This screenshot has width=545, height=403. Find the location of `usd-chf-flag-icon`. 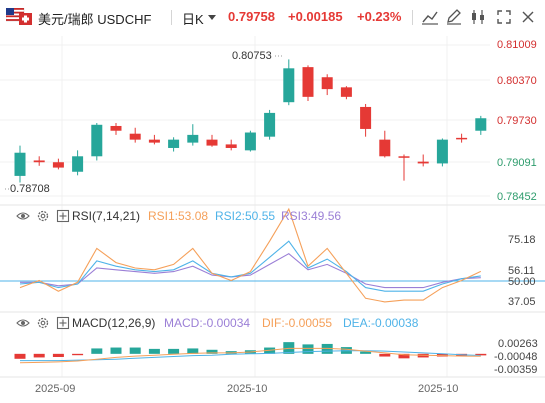

usd-chf-flag-icon is located at coordinates (19, 16).